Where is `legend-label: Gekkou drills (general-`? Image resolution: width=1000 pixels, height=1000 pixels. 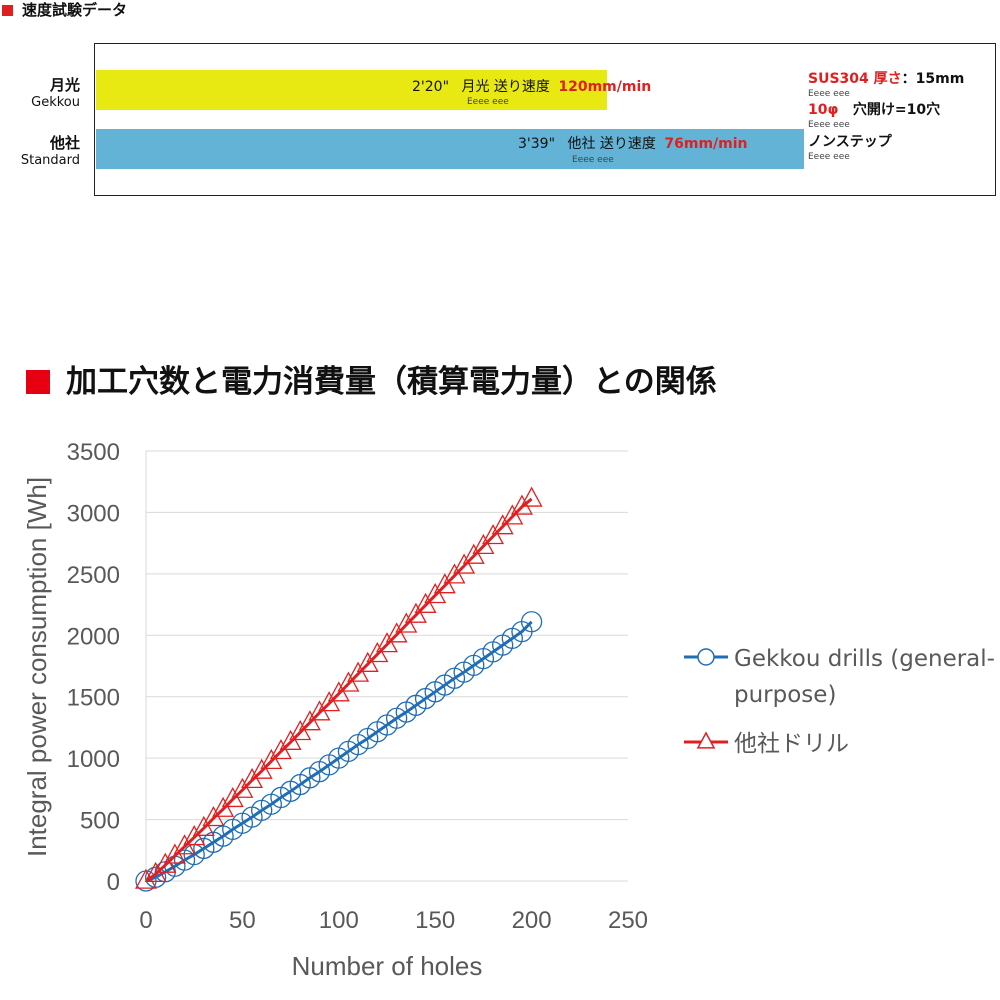 legend-label: Gekkou drills (general- is located at coordinates (864, 659).